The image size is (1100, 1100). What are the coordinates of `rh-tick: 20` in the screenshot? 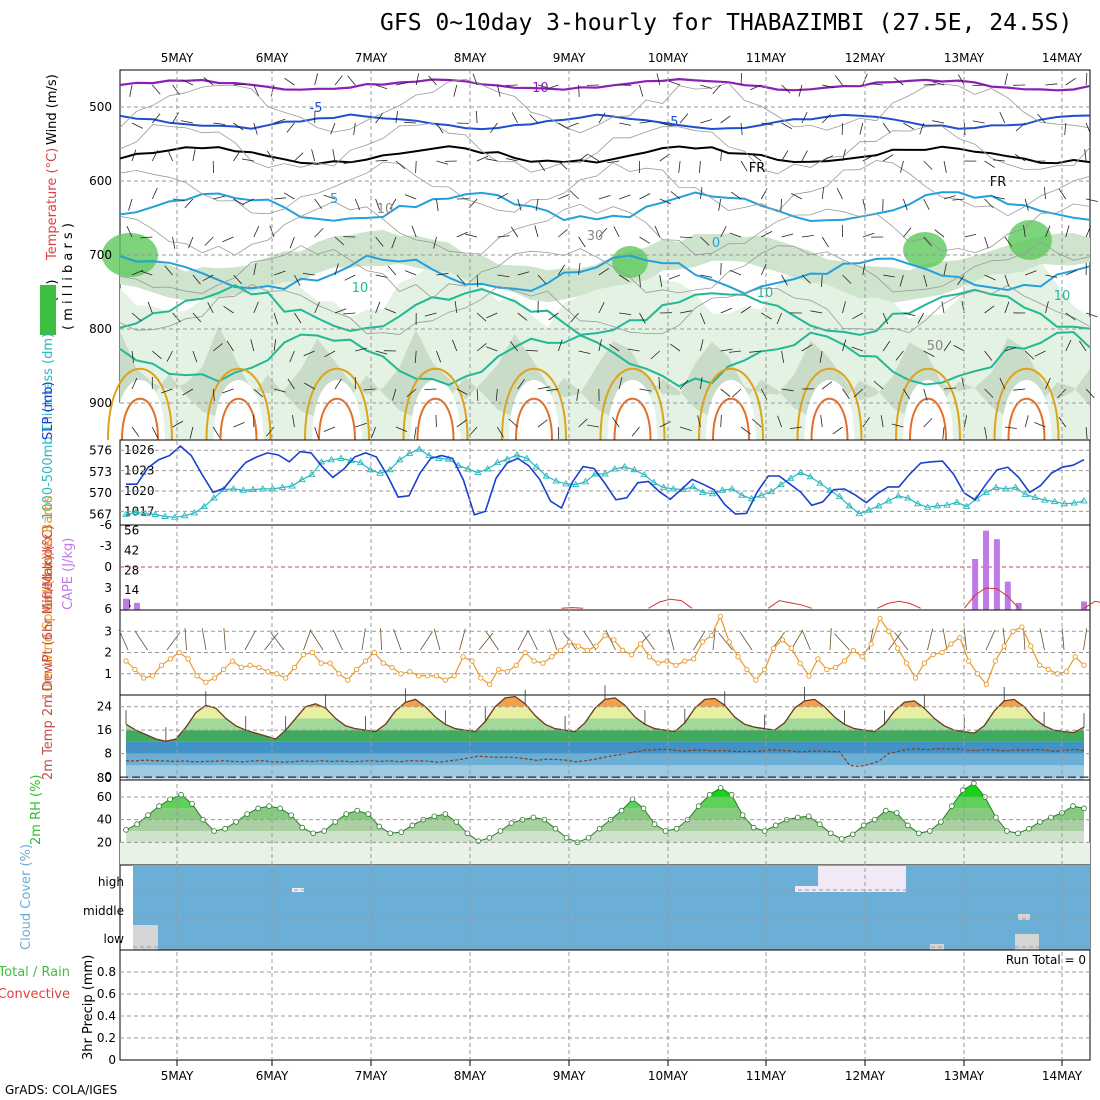 It's located at (104, 842).